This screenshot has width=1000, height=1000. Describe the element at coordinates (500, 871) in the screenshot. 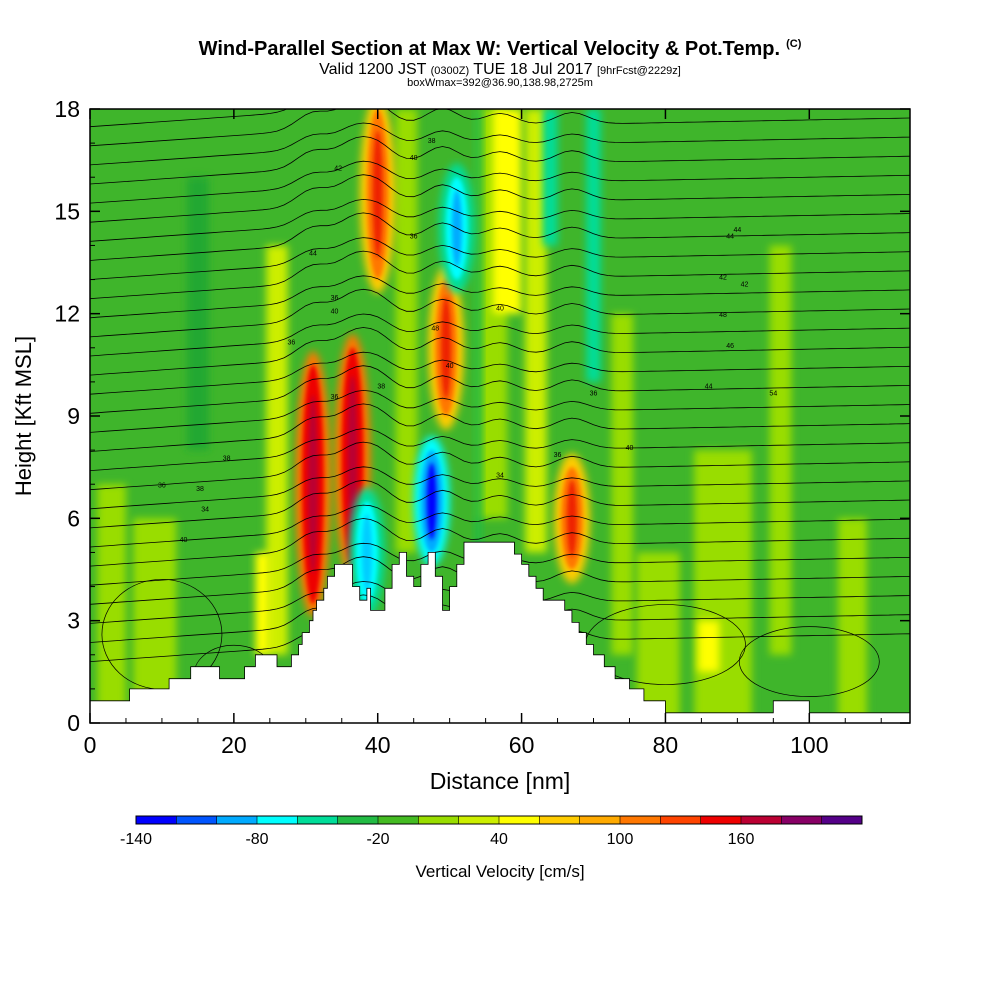

I see `colorbar-label: Vertical Velocity [cm/s]` at that location.